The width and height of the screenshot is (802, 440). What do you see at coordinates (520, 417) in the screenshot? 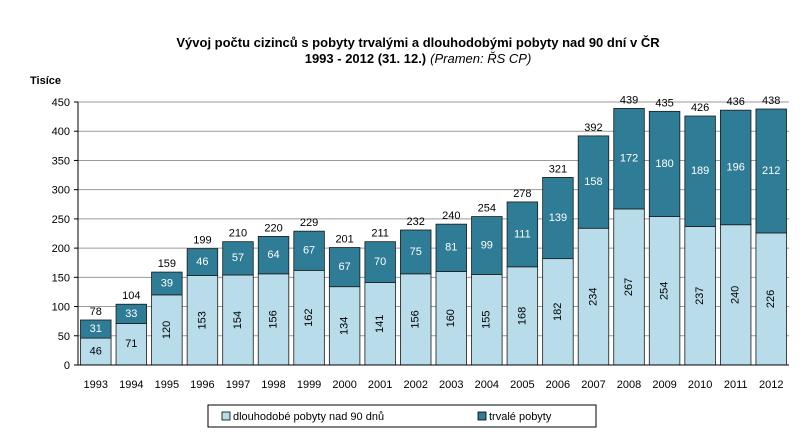
I see `legend-label-permanent: trvalé pobyty` at bounding box center [520, 417].